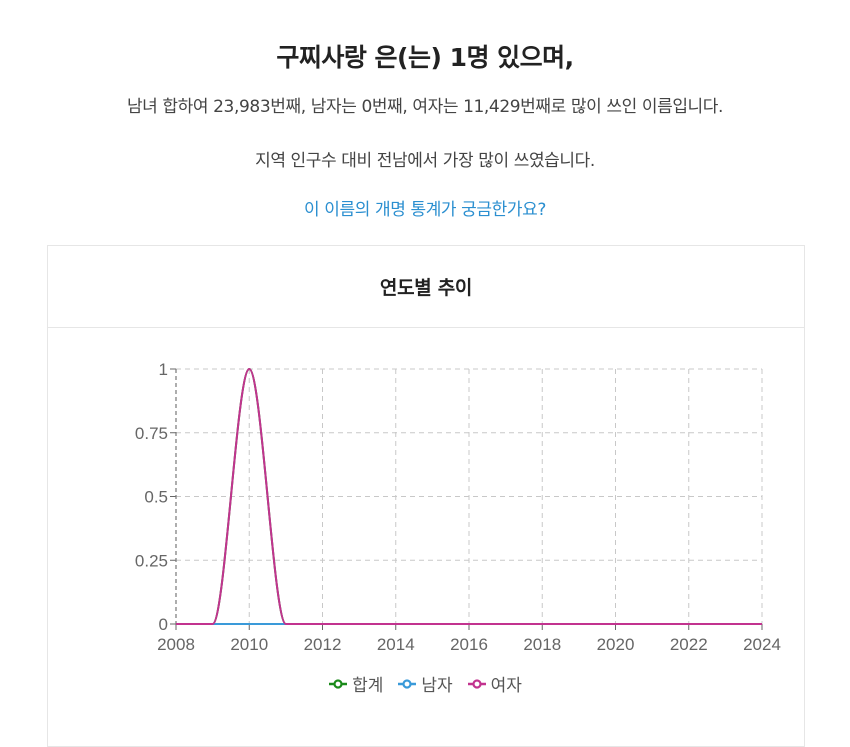 This screenshot has height=747, width=850. What do you see at coordinates (396, 644) in the screenshot?
I see `x-tick-label: 2014` at bounding box center [396, 644].